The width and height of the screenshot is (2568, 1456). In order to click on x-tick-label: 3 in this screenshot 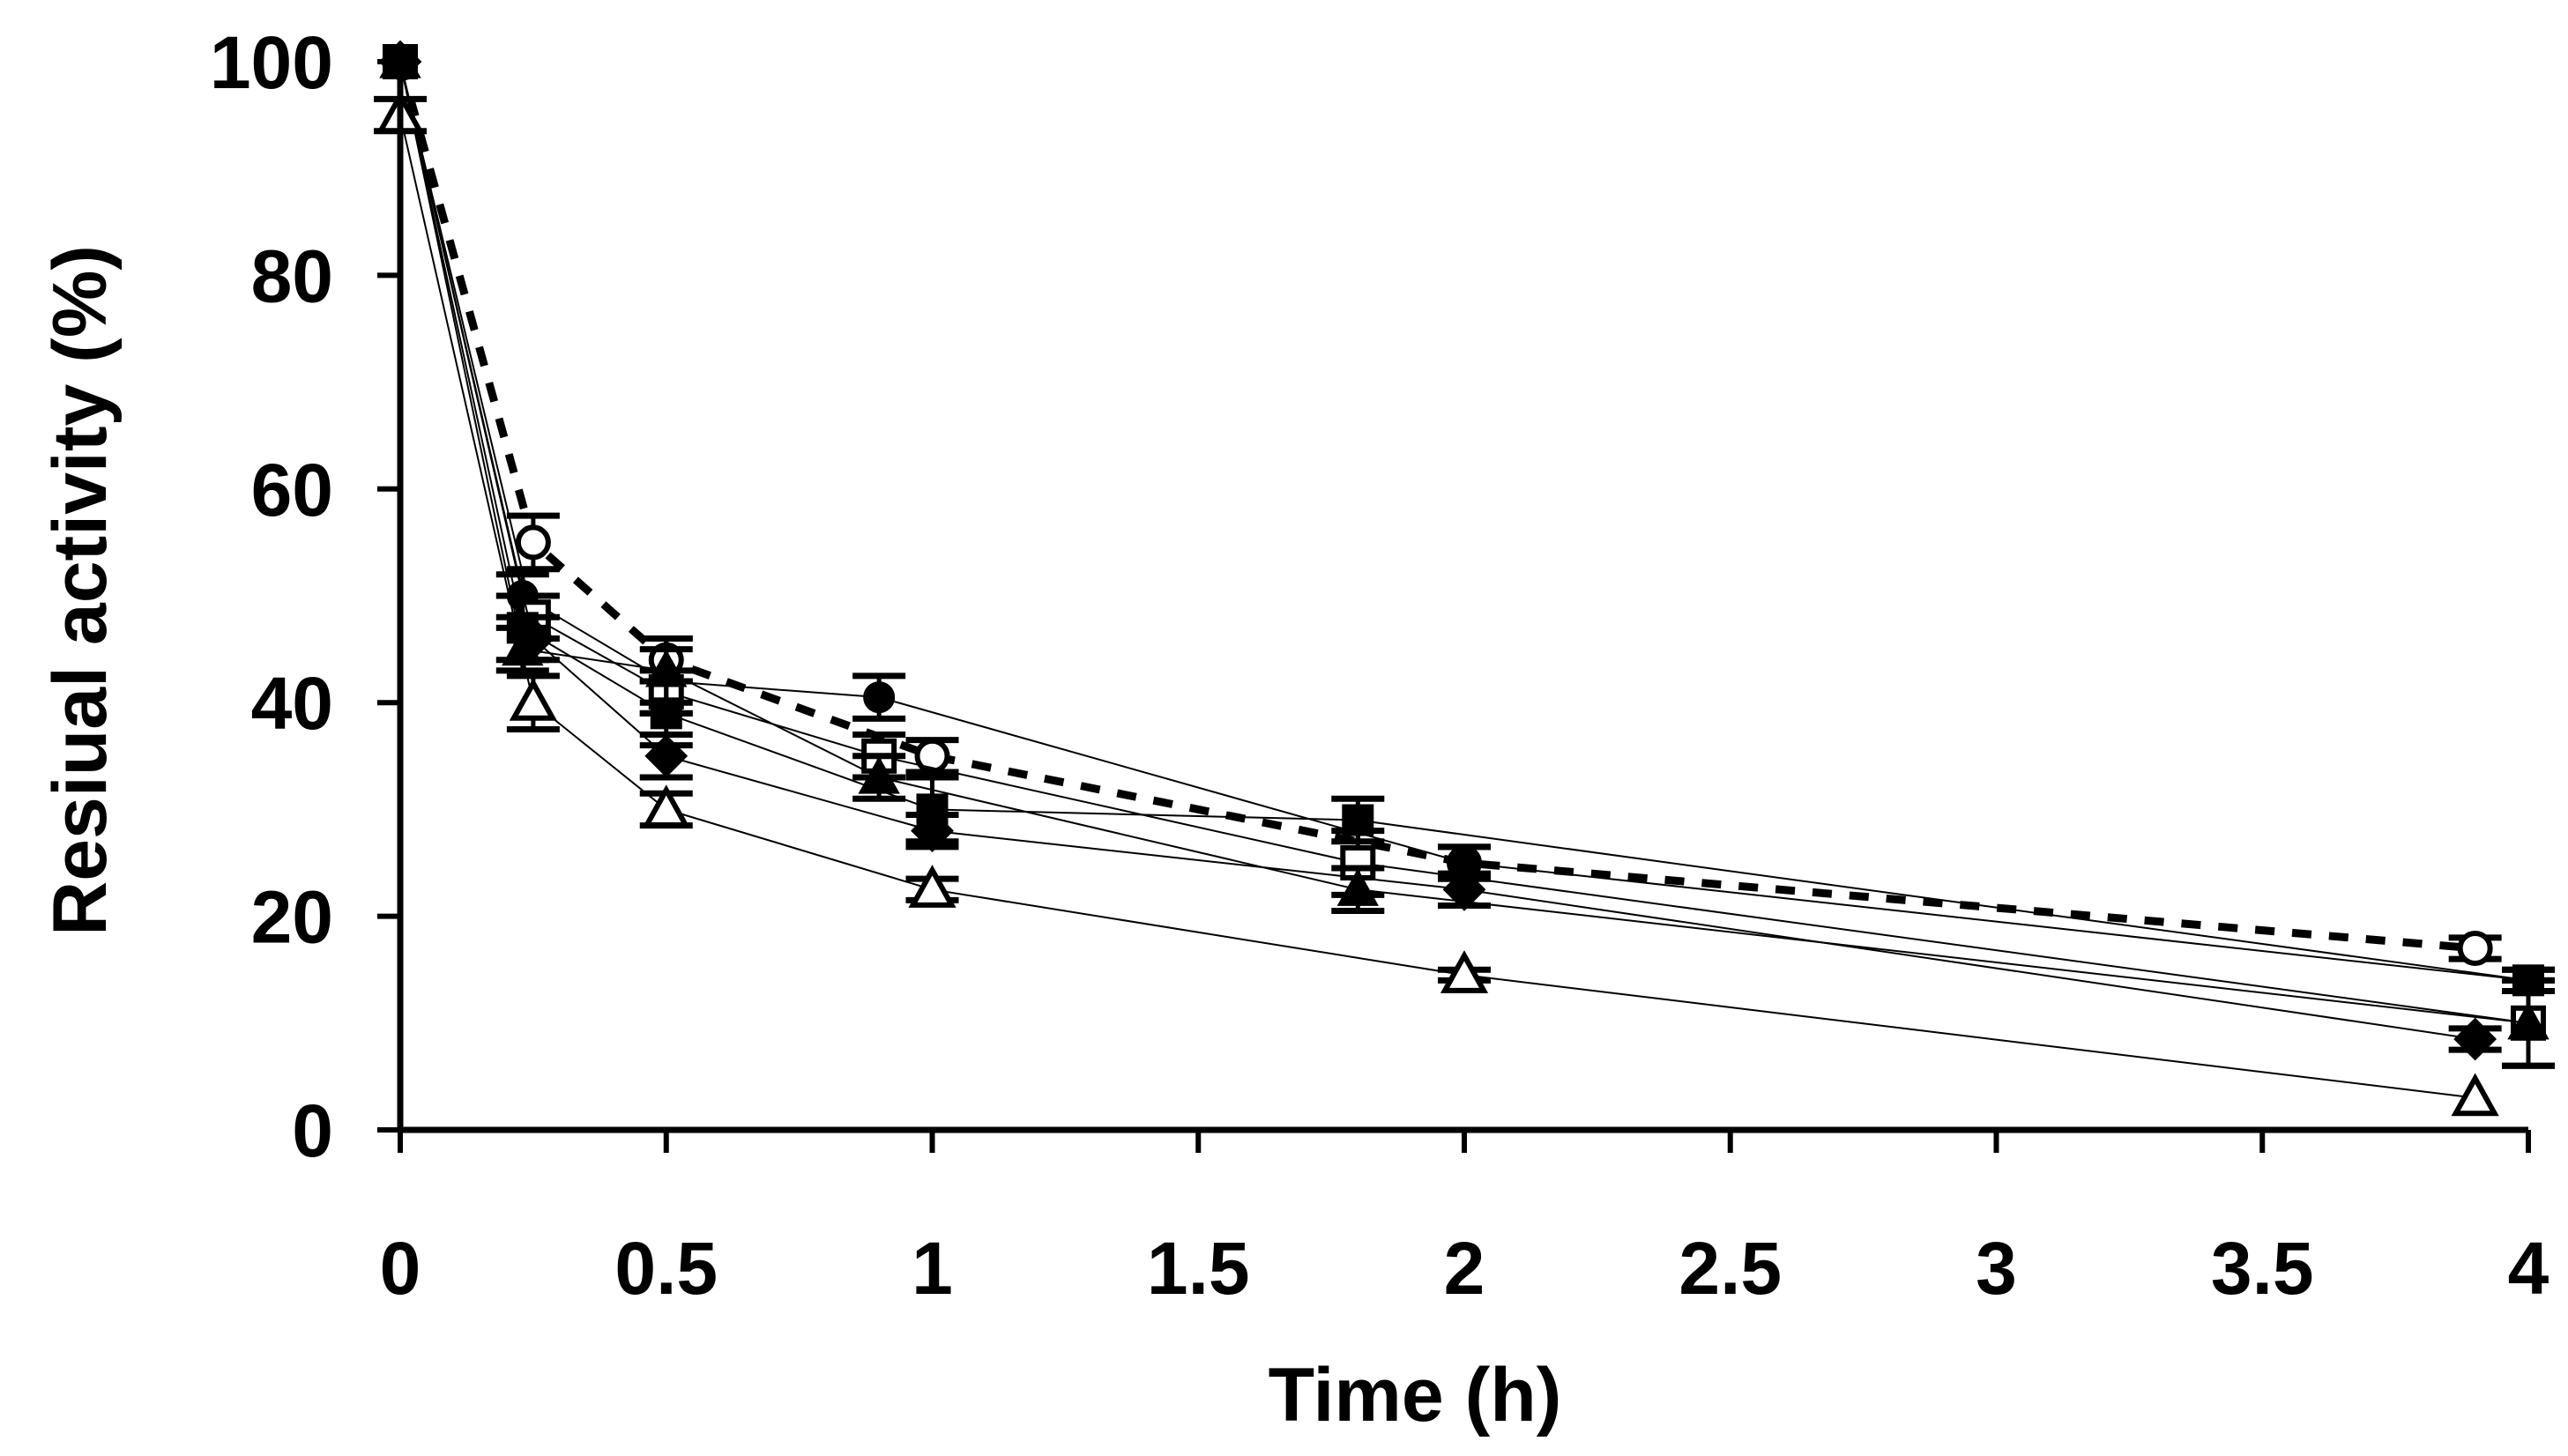, I will do `click(1996, 1268)`.